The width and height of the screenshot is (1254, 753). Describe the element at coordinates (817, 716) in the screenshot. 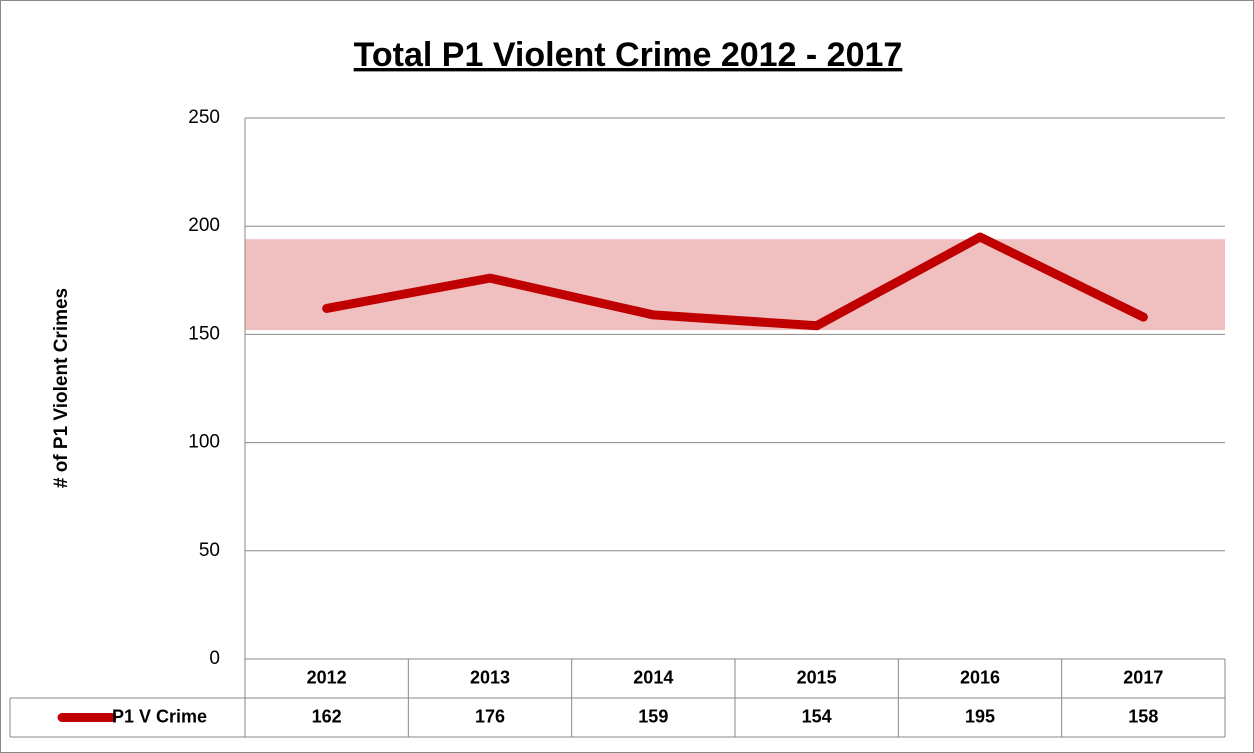

I see `data-table-value: 154` at that location.